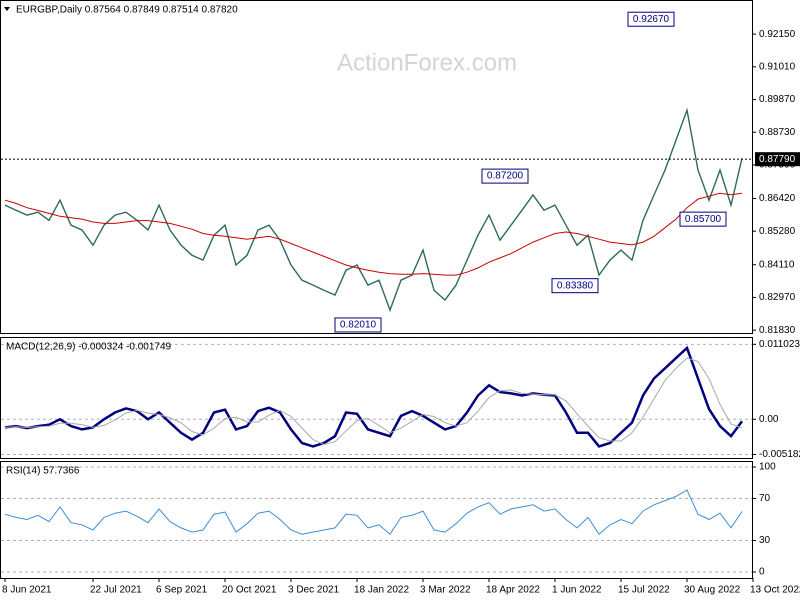 This screenshot has width=800, height=600. Describe the element at coordinates (27, 590) in the screenshot. I see `x-tick-label: 8 Jun 2021` at that location.